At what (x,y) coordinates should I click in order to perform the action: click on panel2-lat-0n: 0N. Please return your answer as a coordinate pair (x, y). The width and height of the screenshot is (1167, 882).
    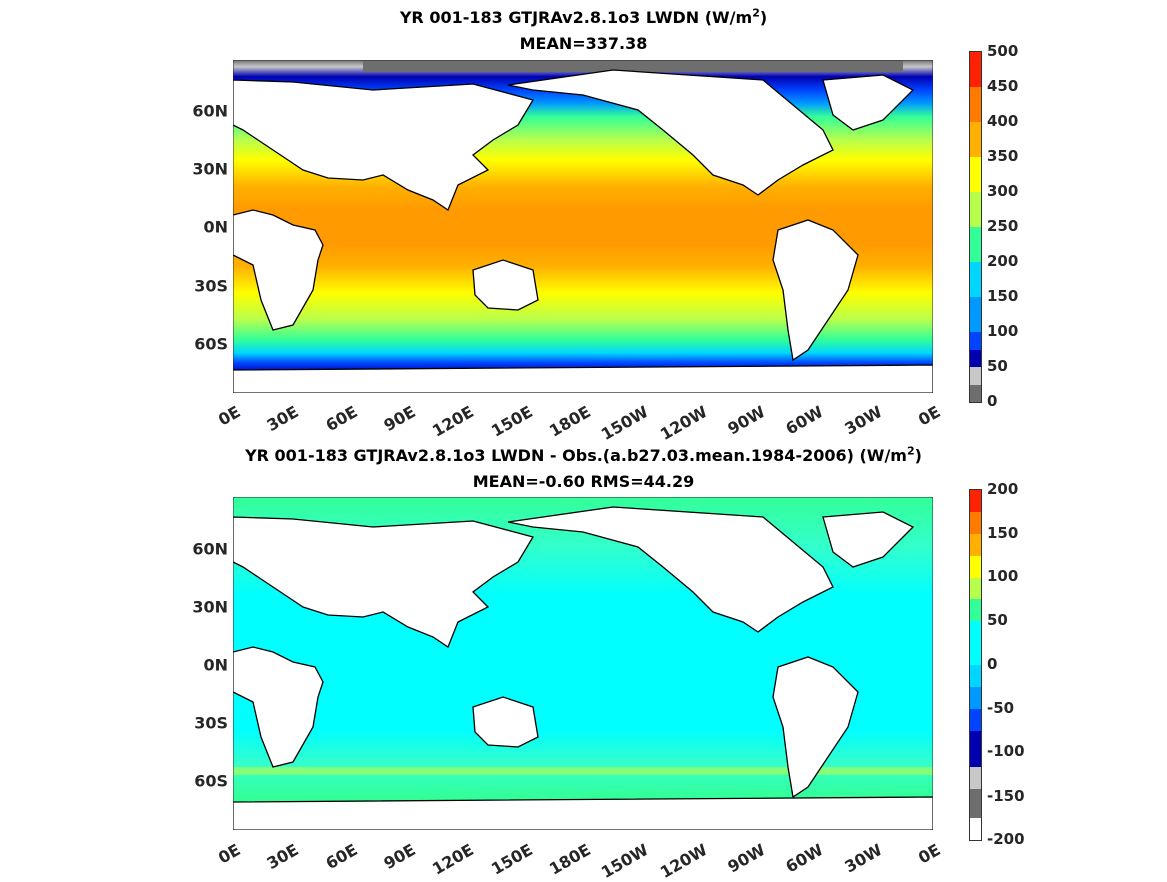
    Looking at the image, I should click on (215, 665).